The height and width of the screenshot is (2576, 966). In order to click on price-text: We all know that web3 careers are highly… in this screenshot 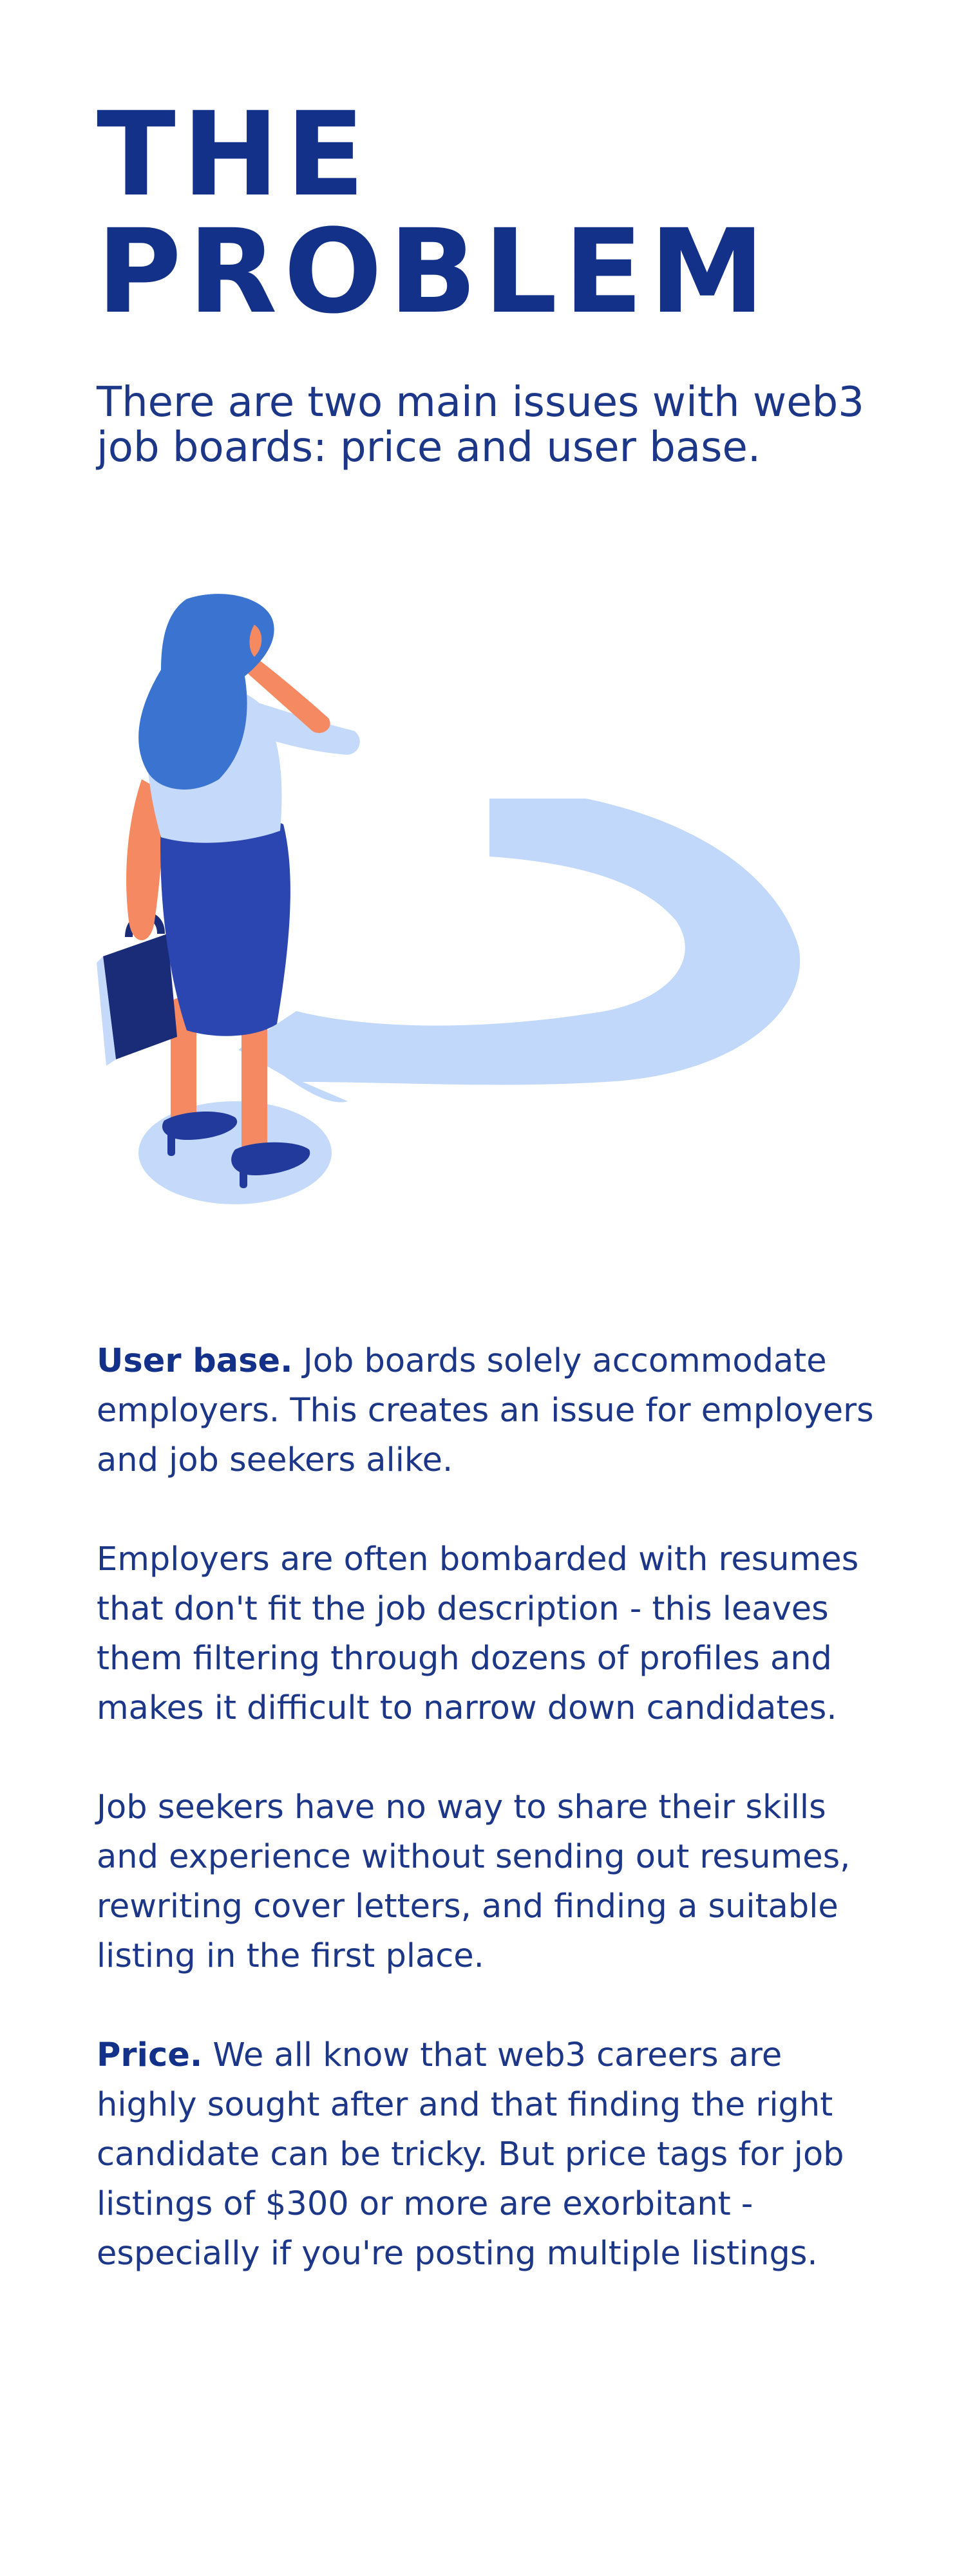, I will do `click(470, 2154)`.